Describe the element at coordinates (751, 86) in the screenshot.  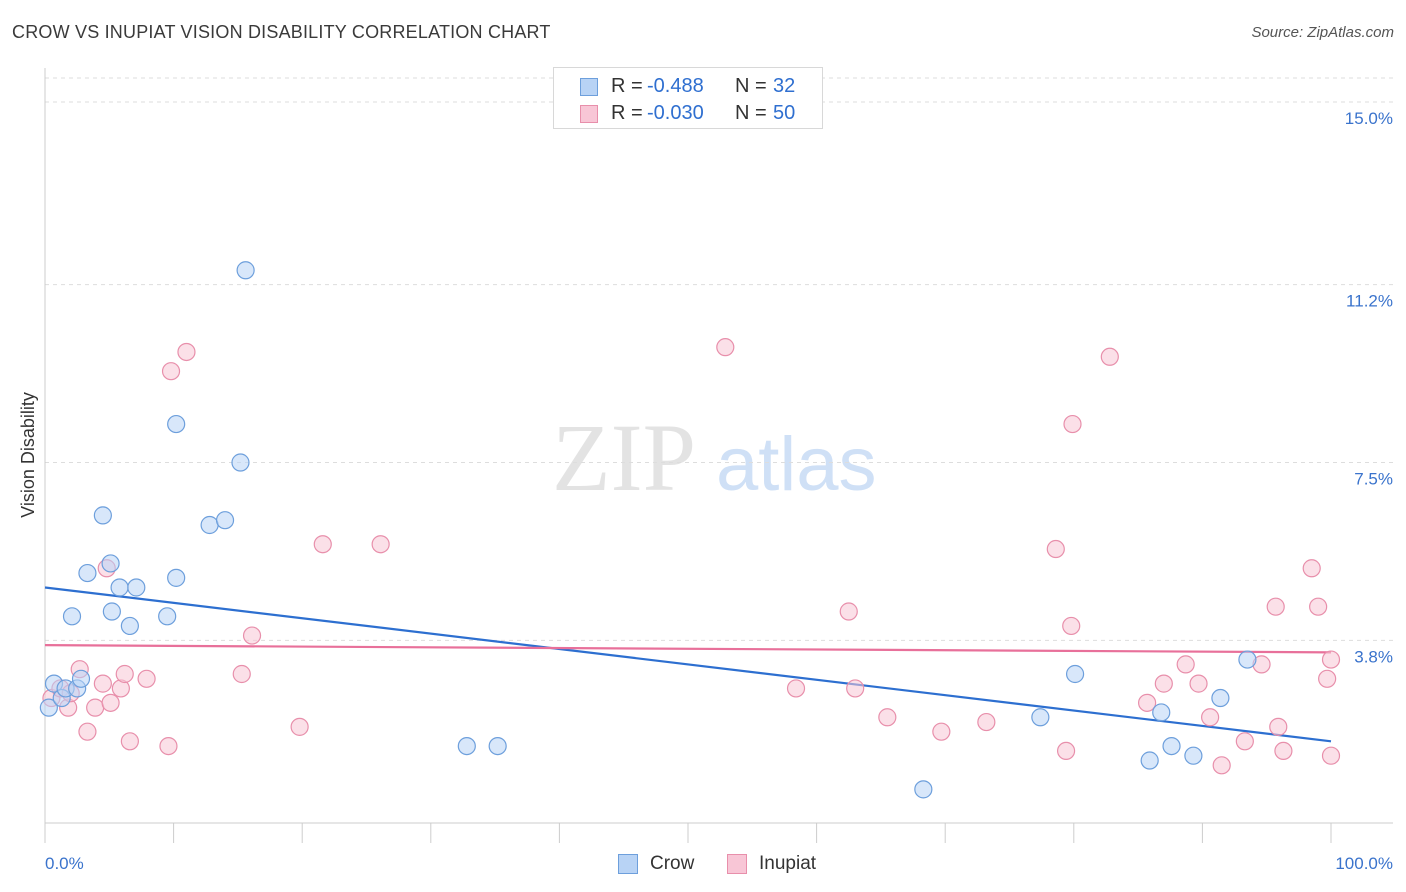
I see `crow-n-label: N =` at that location.